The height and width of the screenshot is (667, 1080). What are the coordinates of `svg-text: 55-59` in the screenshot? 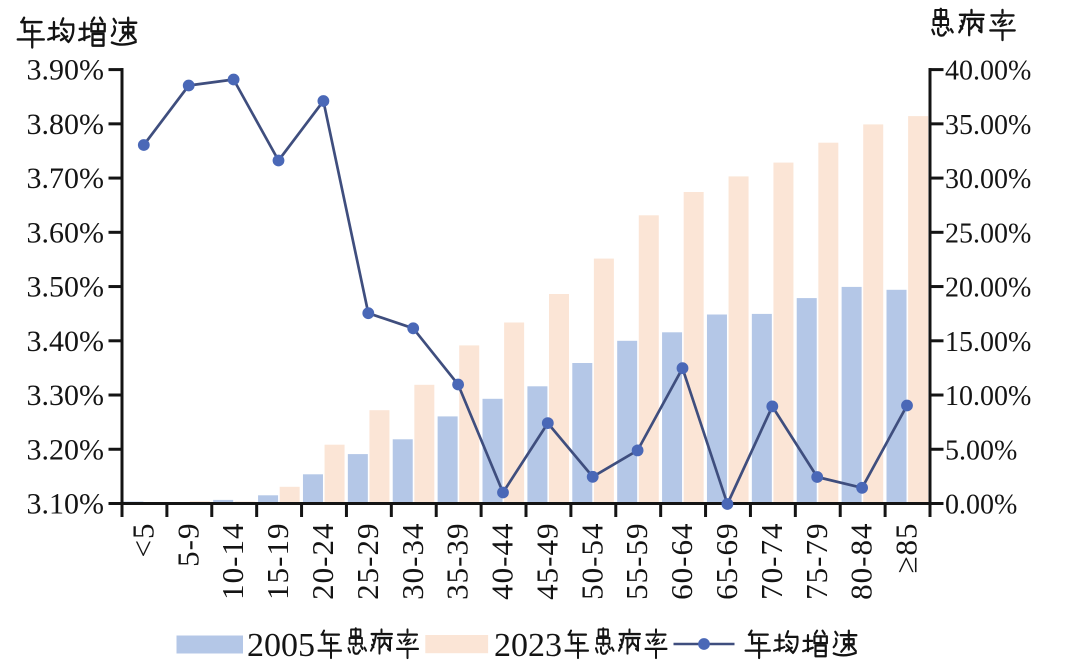 It's located at (636, 561).